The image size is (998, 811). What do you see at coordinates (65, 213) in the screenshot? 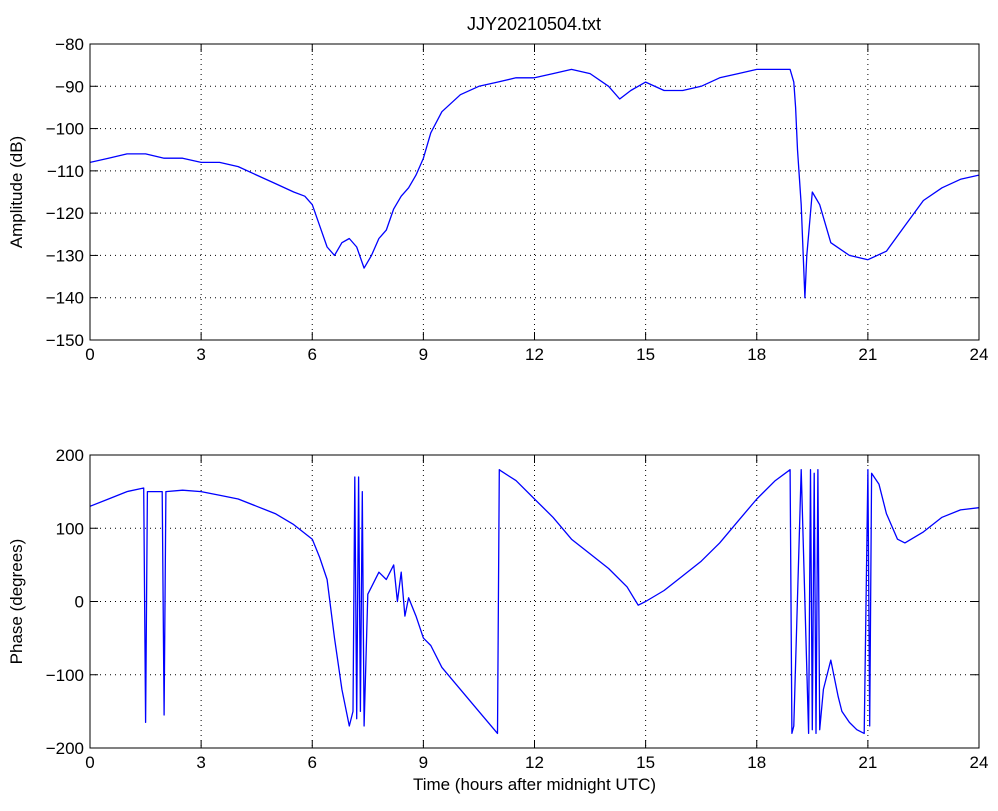
I see `amplitude-y-tick-label: −120` at bounding box center [65, 213].